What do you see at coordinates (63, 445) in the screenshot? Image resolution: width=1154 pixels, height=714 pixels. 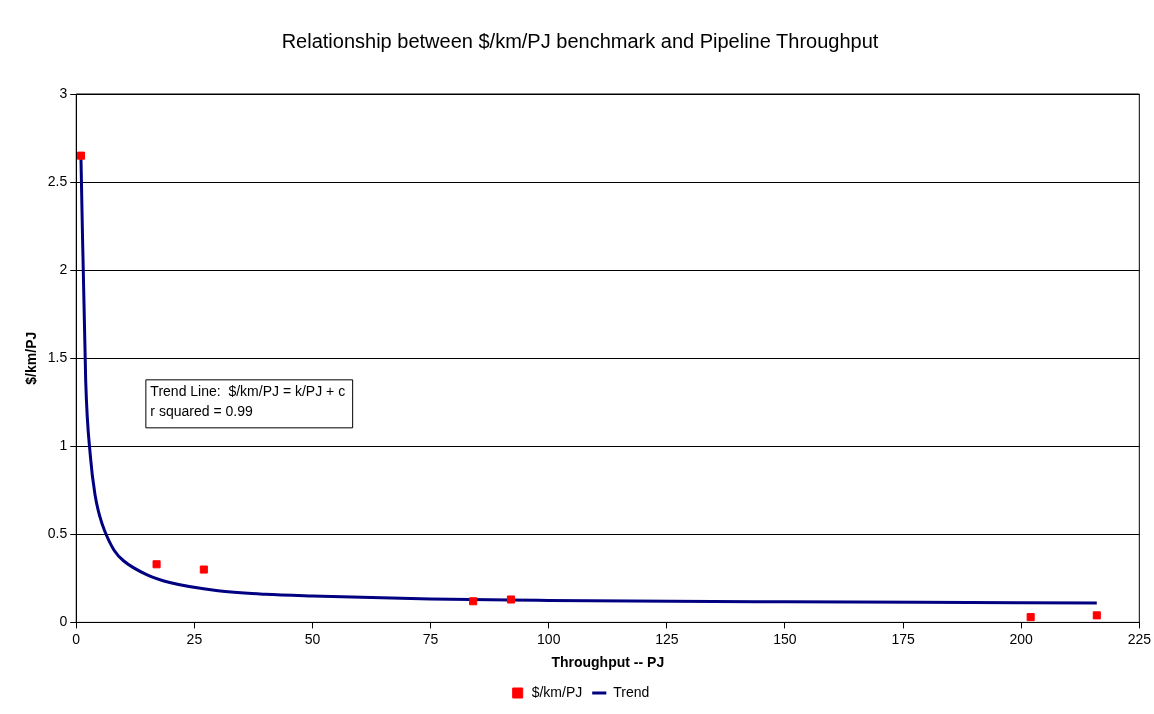 I see `y-tick-label: 1` at bounding box center [63, 445].